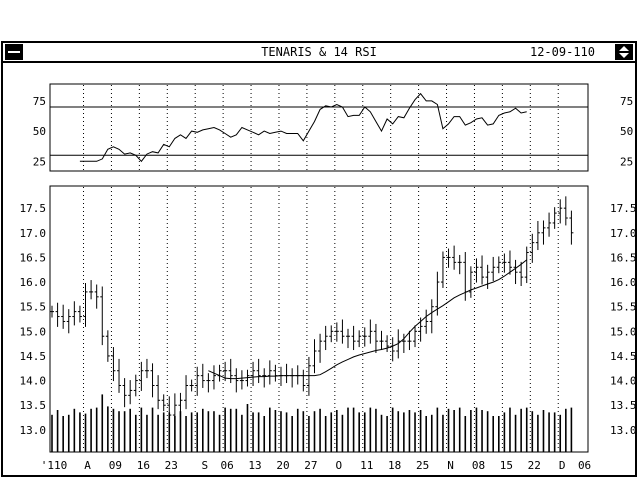  Describe the element at coordinates (623, 331) in the screenshot. I see `price-tick-label-right-5: 15.0` at that location.